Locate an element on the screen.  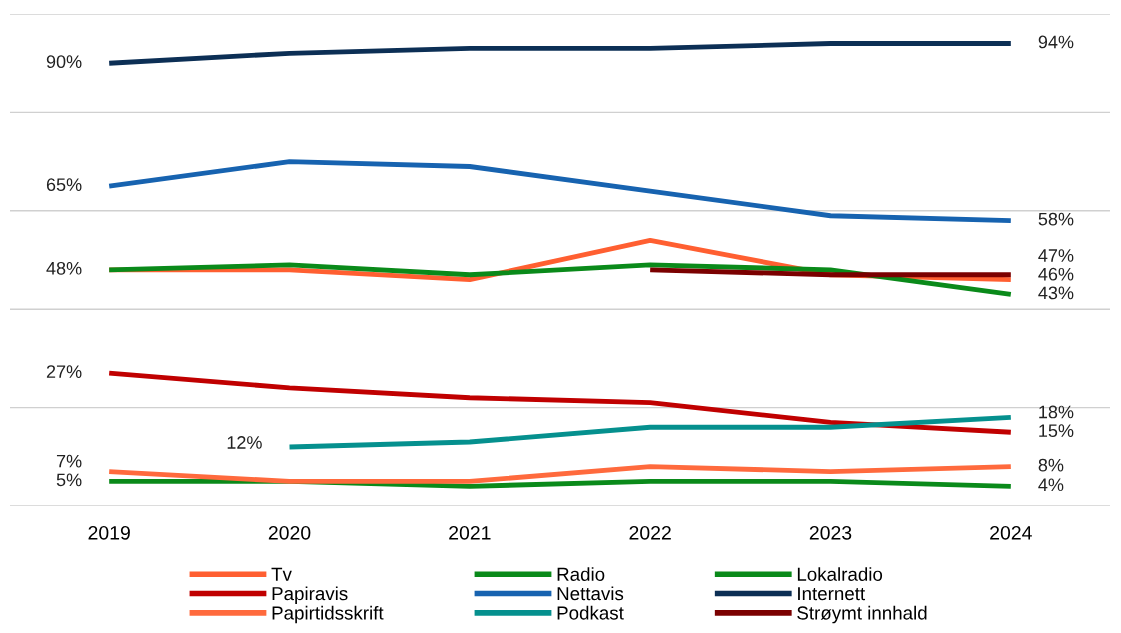
legend-label: Papiravis is located at coordinates (310, 595).